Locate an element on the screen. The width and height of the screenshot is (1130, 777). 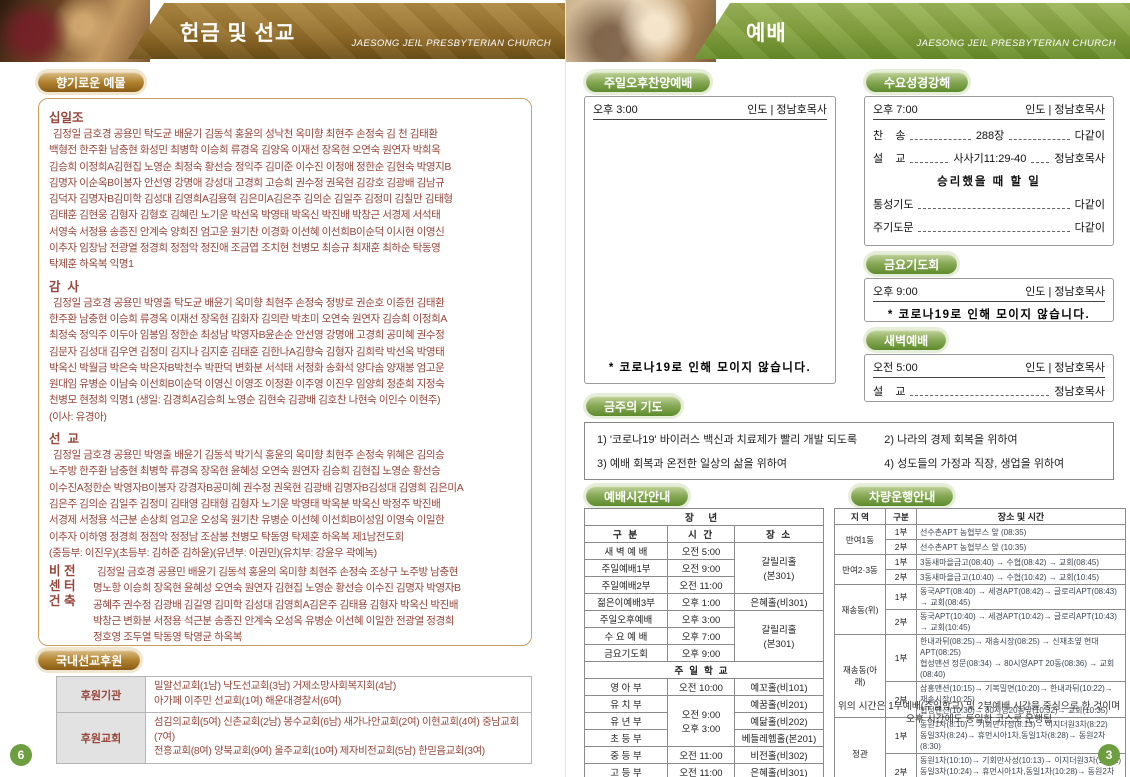
service-name: 고 등 부 is located at coordinates (626, 770).